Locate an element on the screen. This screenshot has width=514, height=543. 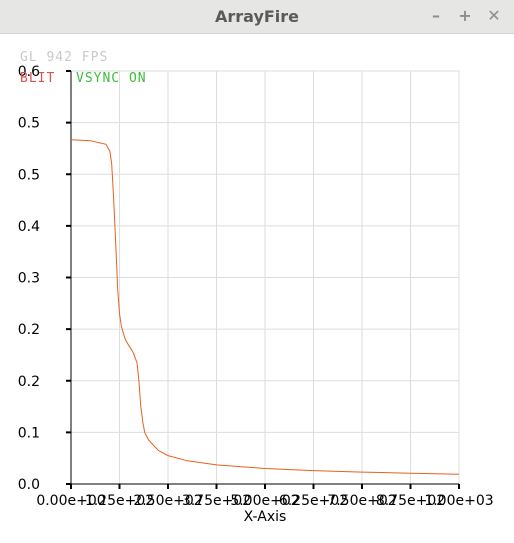
minimize-button: – is located at coordinates (436, 16).